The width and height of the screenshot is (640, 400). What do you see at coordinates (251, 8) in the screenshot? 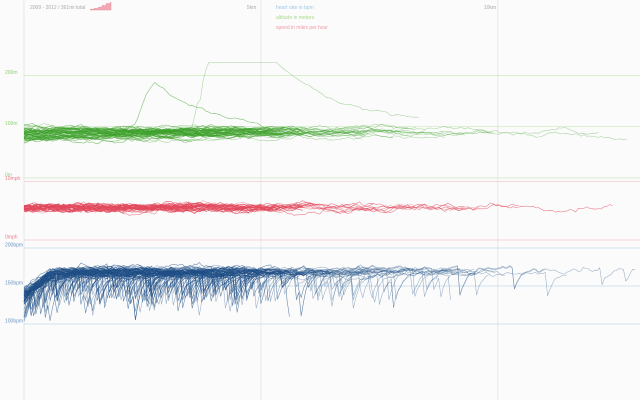
I see `distance-tick-label: 5km` at bounding box center [251, 8].